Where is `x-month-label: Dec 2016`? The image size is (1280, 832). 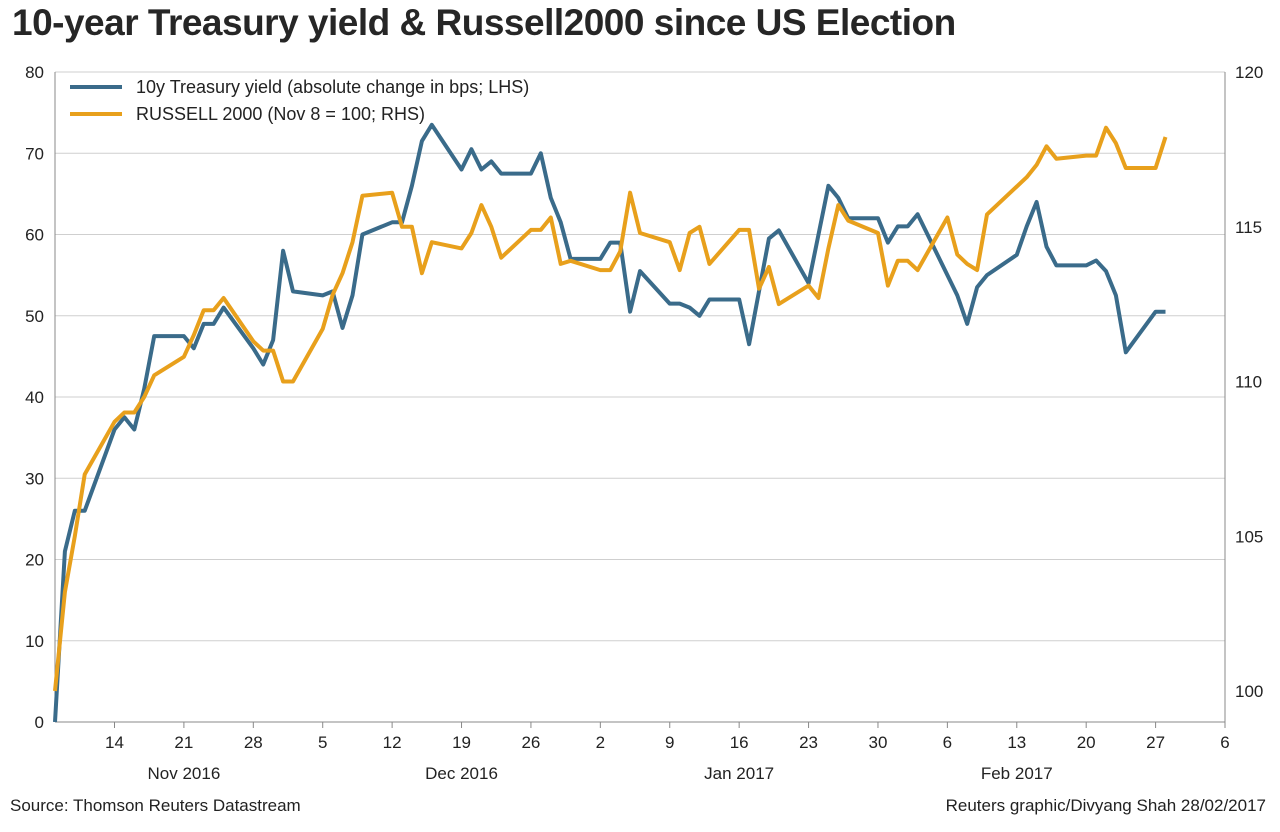 x-month-label: Dec 2016 is located at coordinates (461, 773).